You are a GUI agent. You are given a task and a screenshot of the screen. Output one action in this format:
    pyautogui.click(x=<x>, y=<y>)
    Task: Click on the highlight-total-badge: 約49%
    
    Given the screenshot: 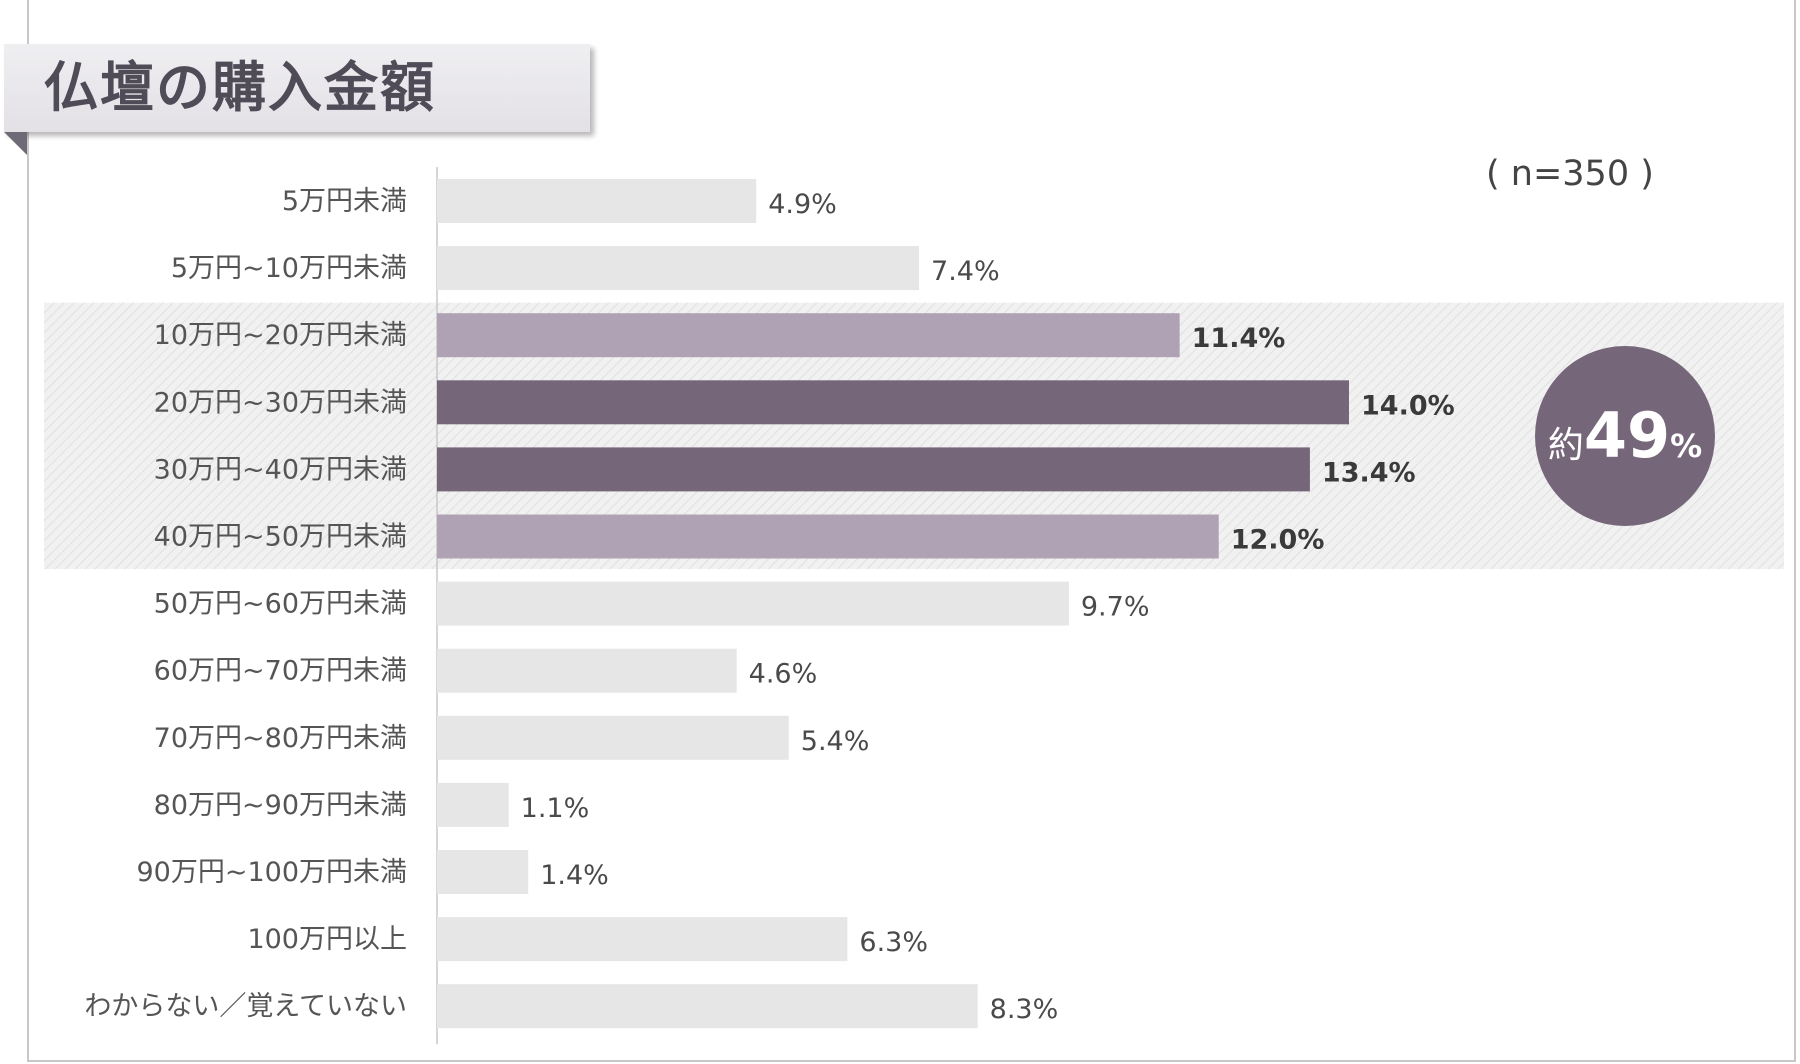 What is the action you would take?
    pyautogui.click(x=1625, y=436)
    